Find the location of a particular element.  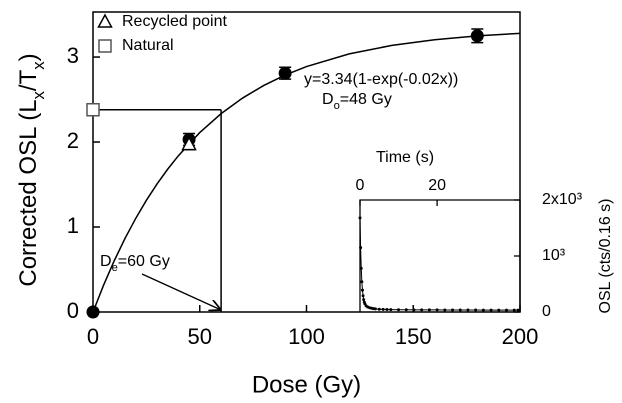

text-part: ) is located at coordinates (28, 57).